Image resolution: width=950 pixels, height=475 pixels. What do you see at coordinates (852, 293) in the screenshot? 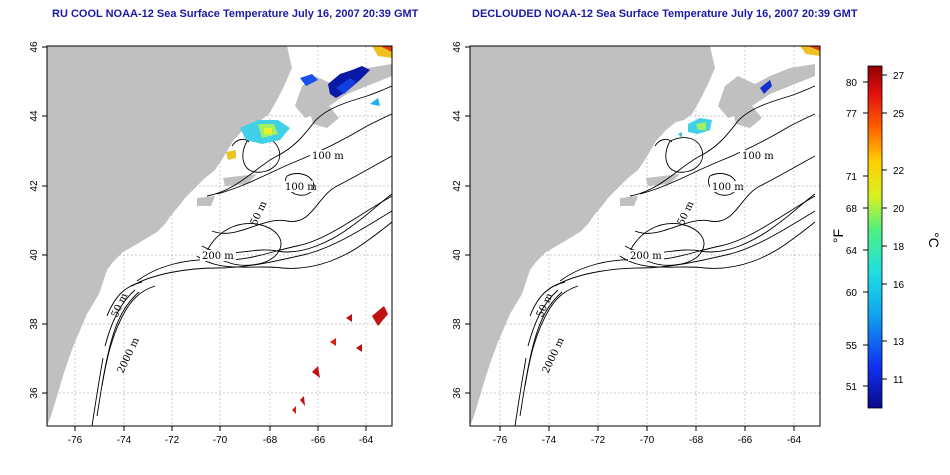
I see `fahrenheit-tick-label: 60` at bounding box center [852, 293].